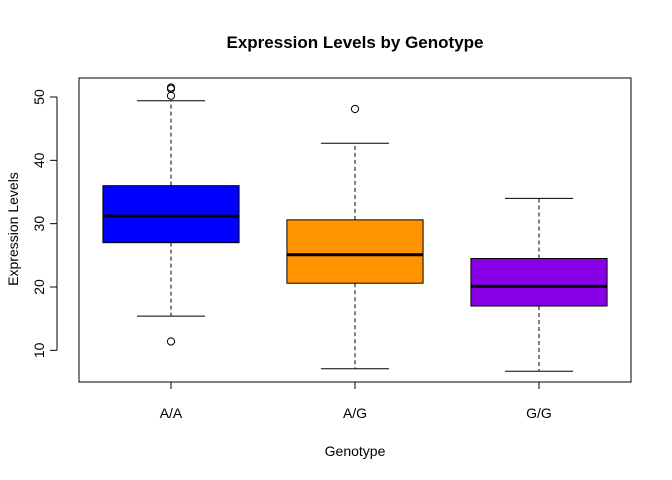 The image size is (672, 480). What do you see at coordinates (356, 401) in the screenshot?
I see `x-axis: A/A A/G G/G` at bounding box center [356, 401].